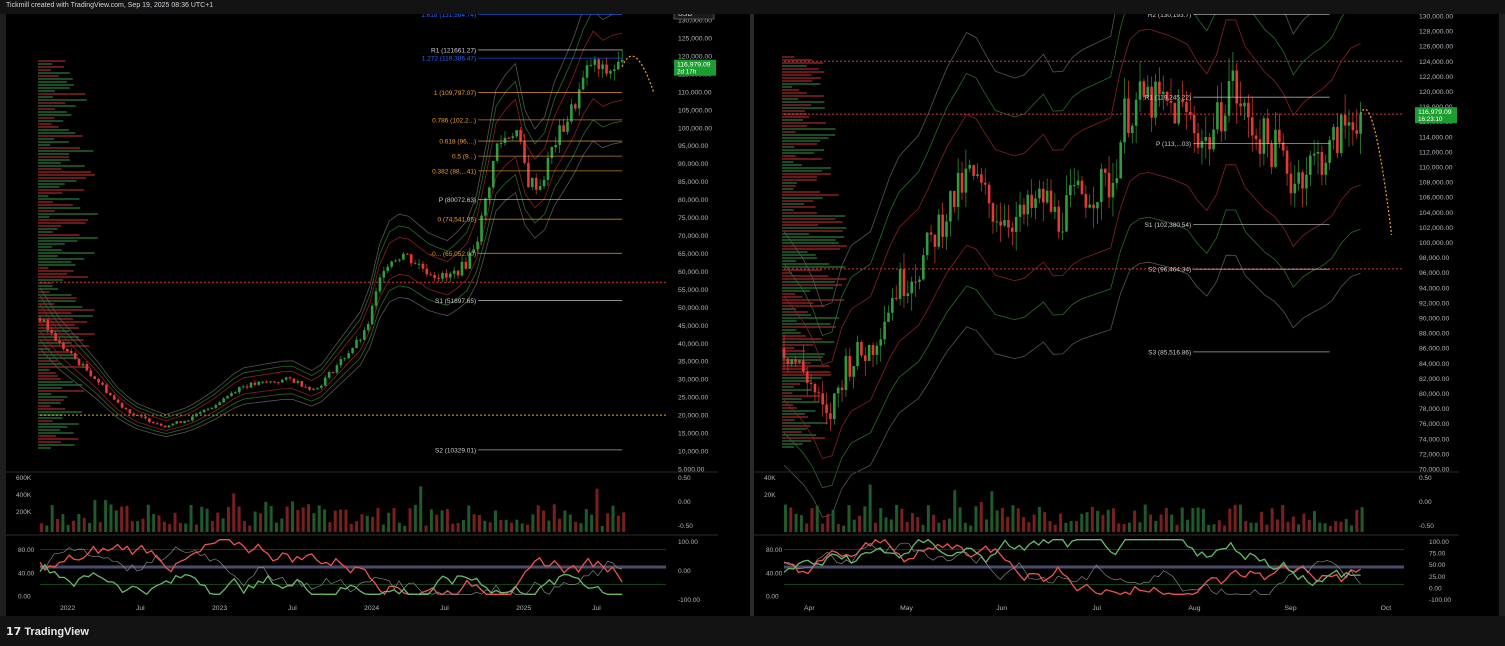 This screenshot has height=646, width=1505. I want to click on weekly-currency-box, so click(694, 17).